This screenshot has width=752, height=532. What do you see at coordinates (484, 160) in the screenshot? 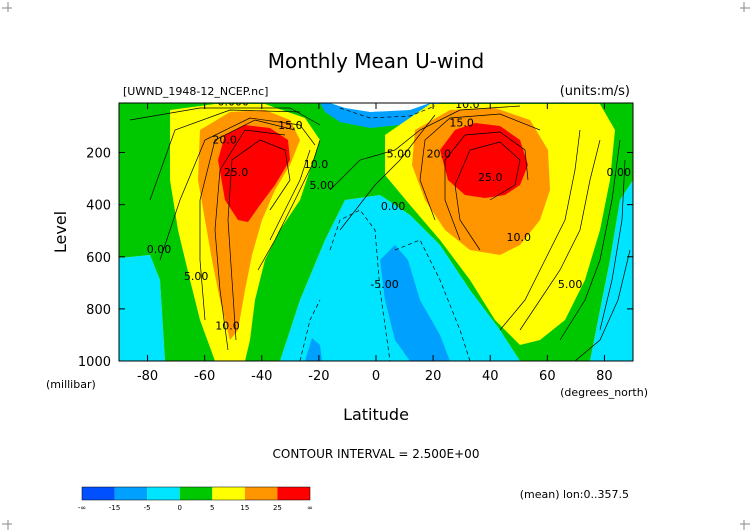
I see `band-red-right` at bounding box center [484, 160].